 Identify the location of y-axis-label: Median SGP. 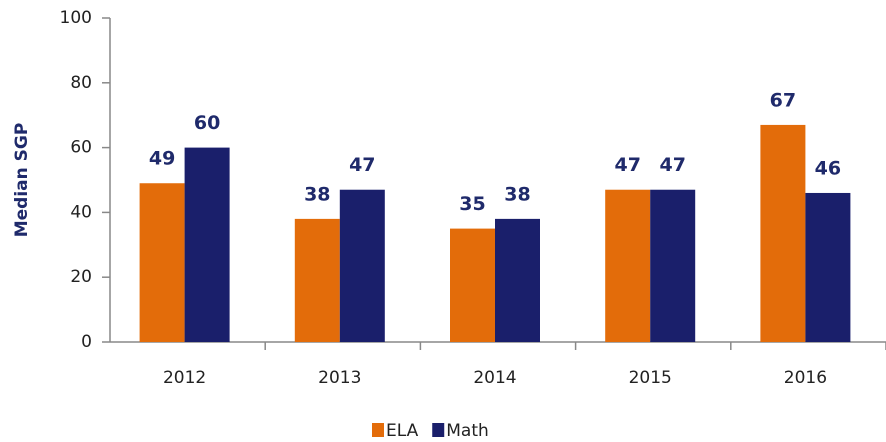
(22, 180).